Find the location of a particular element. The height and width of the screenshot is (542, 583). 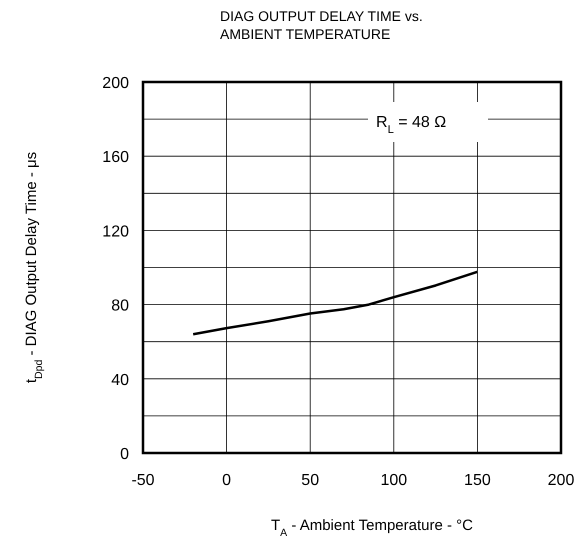

x-tick-label: 200 is located at coordinates (561, 480).